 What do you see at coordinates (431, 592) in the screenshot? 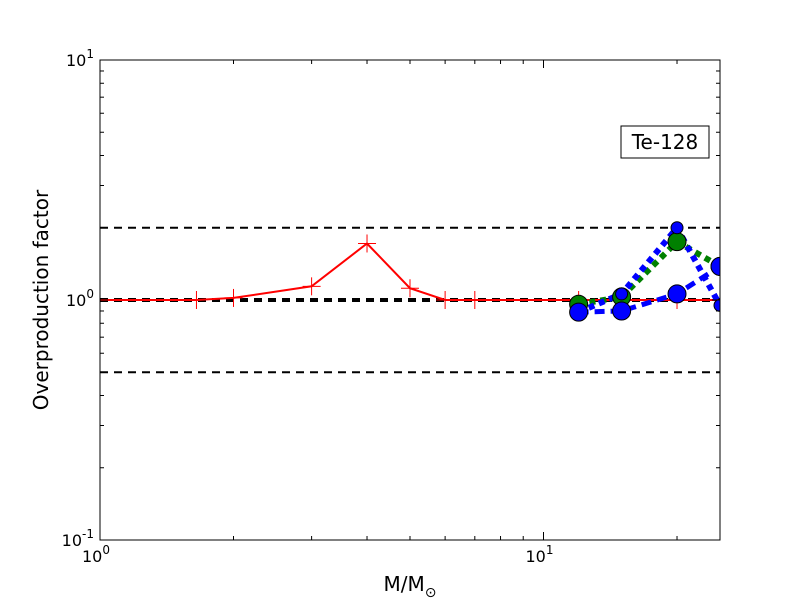
I see `x-axis-title-subscript: ⊙` at bounding box center [431, 592].